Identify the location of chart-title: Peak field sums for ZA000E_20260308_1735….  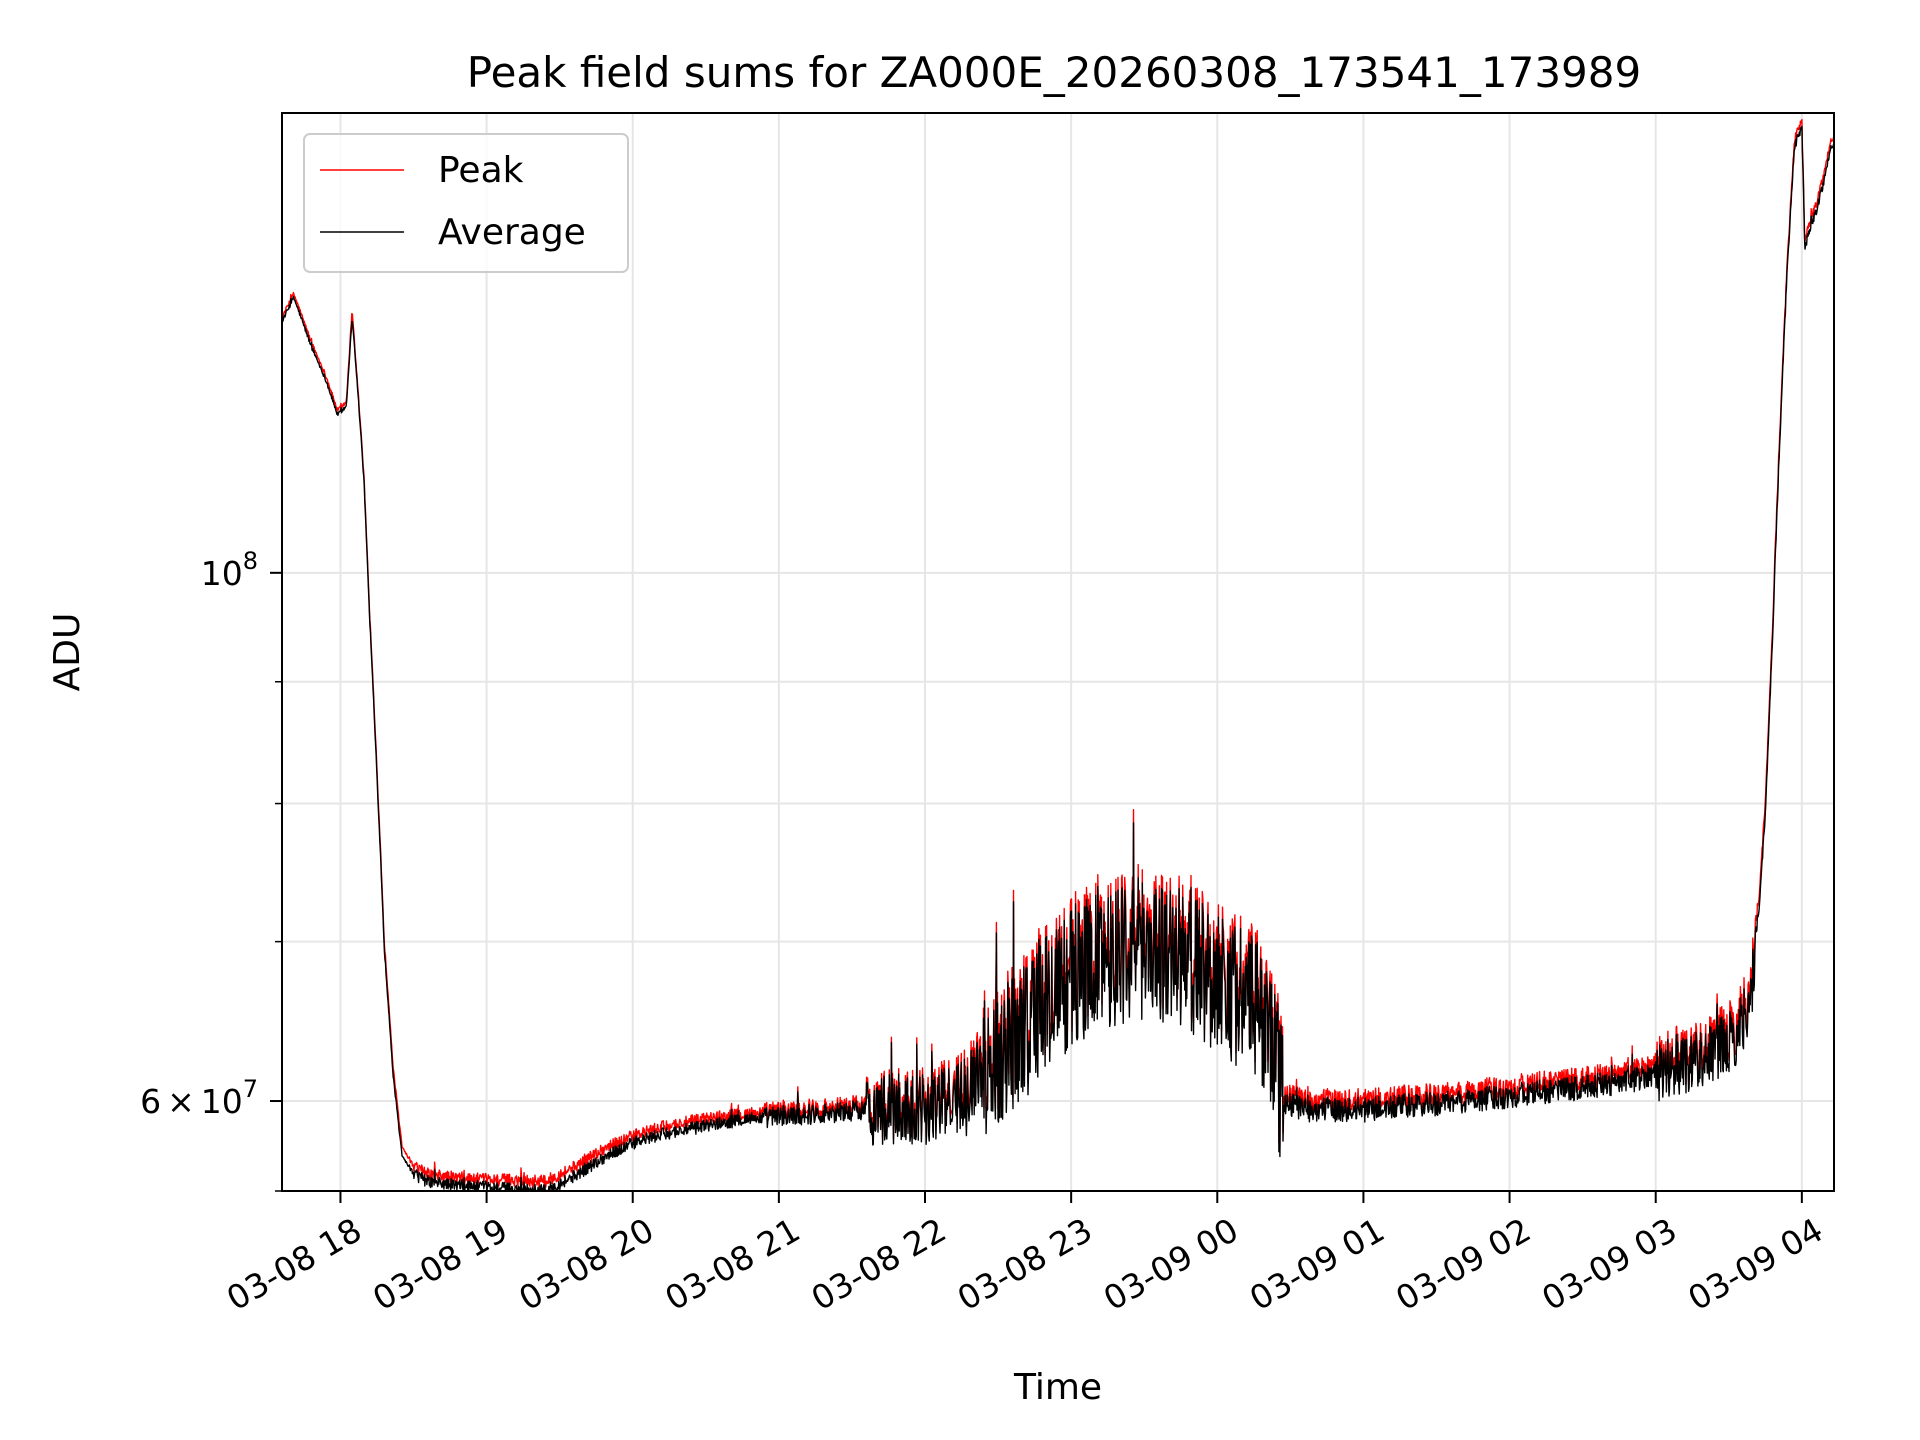
(1054, 72).